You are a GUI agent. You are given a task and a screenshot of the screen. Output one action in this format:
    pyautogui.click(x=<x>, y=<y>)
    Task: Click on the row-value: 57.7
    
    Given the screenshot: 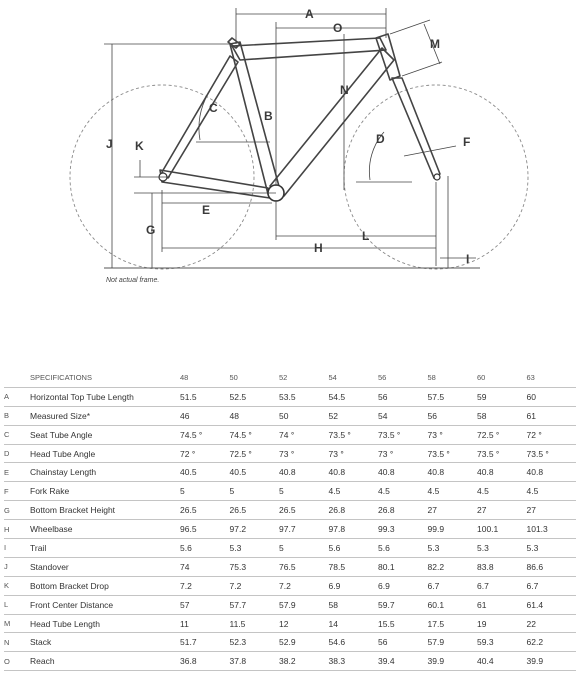 What is the action you would take?
    pyautogui.click(x=254, y=605)
    